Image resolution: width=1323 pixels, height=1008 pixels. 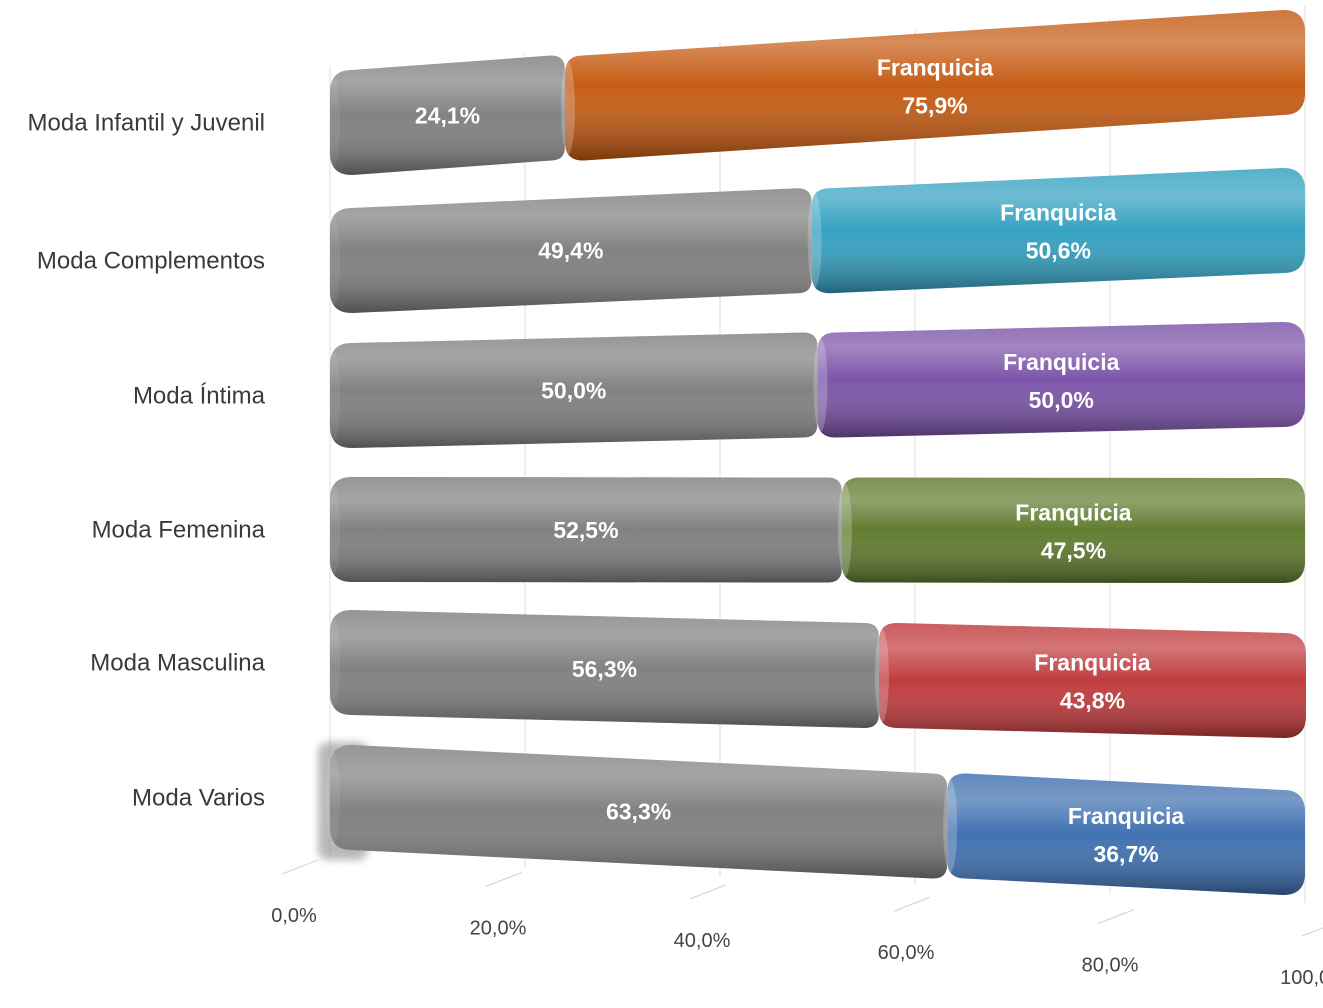 I want to click on category-label: Moda Varios, so click(x=198, y=798).